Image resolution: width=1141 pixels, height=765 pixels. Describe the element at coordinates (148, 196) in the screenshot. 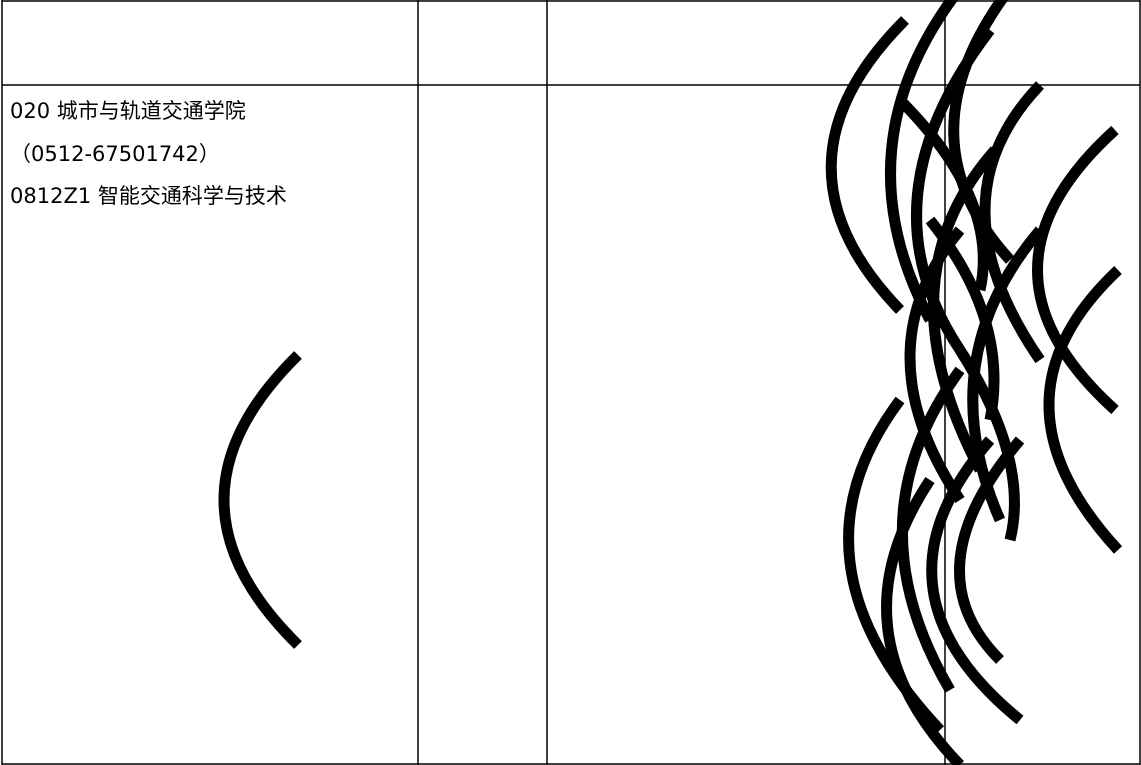

I see `cell-line: 0812Z1 智能交通科学与技术` at that location.